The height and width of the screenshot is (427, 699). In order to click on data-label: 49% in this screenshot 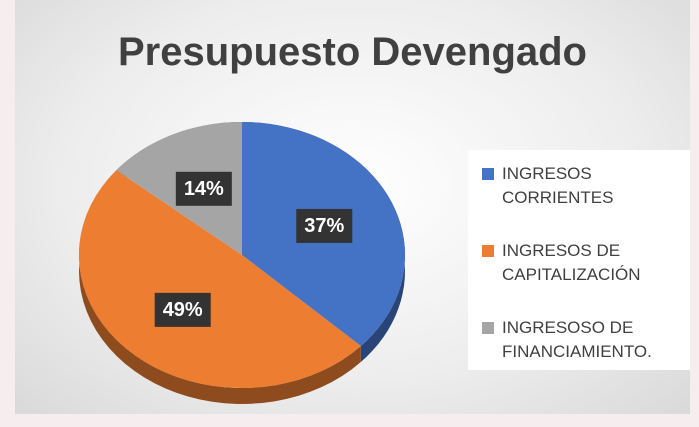, I will do `click(183, 310)`.